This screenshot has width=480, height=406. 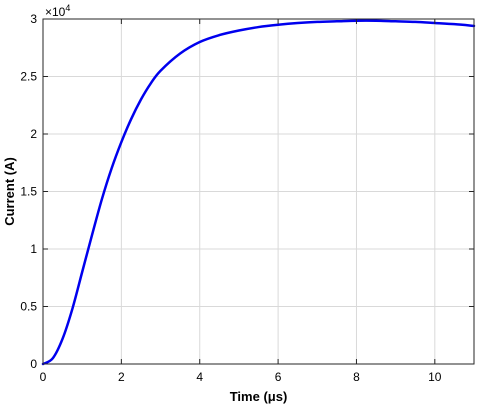 I want to click on y-tick-label: 2, so click(x=33, y=134).